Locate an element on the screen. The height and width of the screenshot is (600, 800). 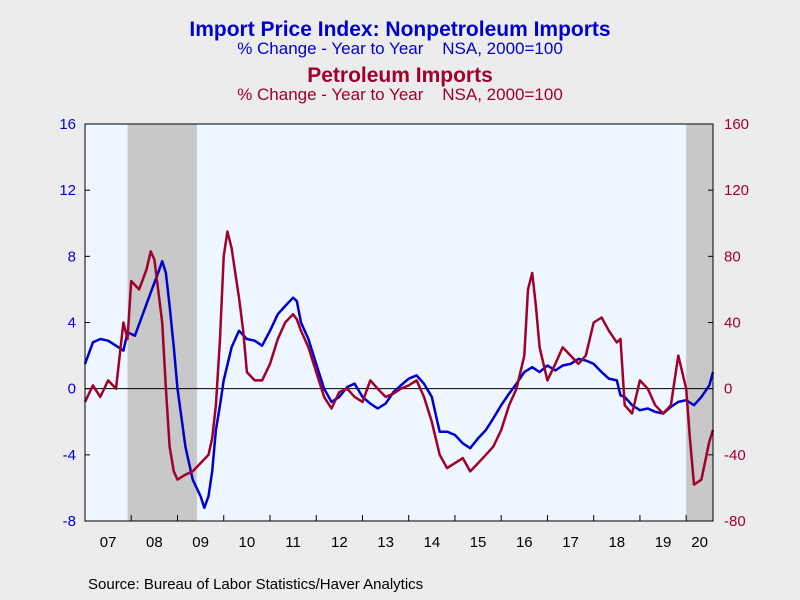
chart-title-petroleum: Petroleum Imports is located at coordinates (400, 75).